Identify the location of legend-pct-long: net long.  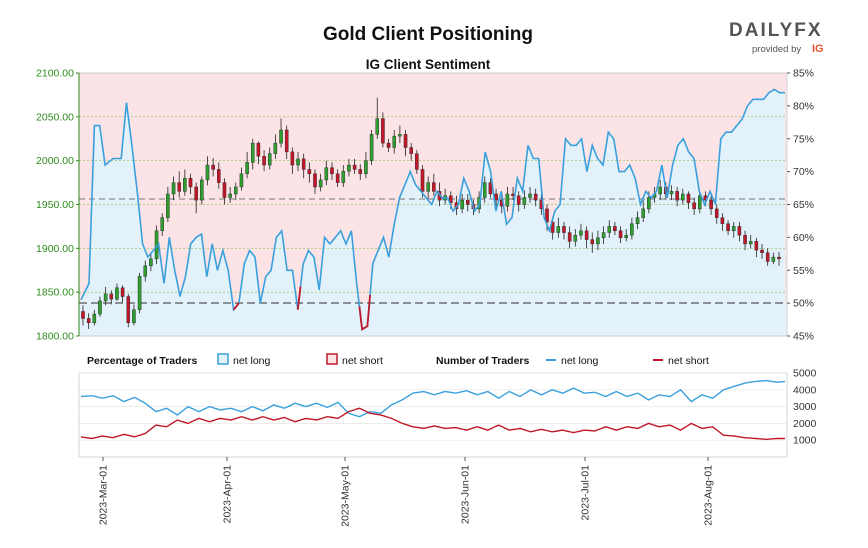
(252, 361).